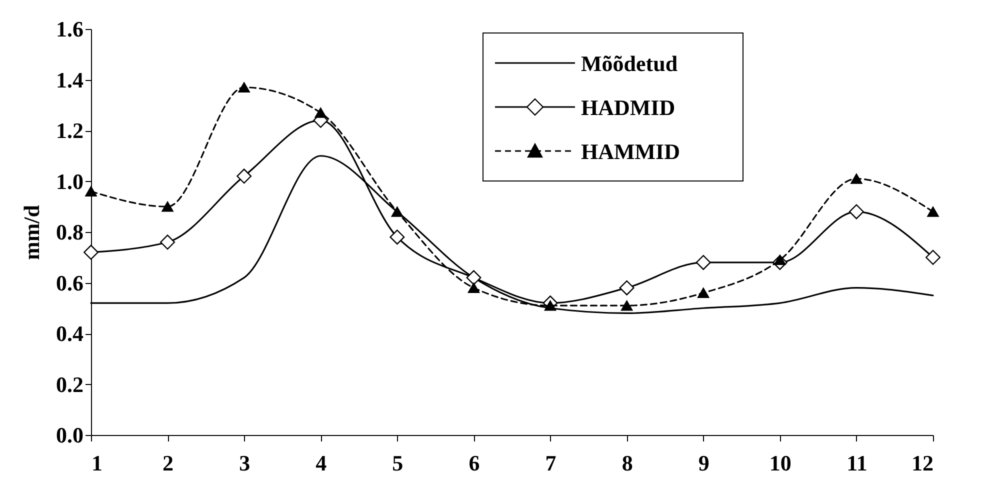  Describe the element at coordinates (629, 63) in the screenshot. I see `legend-label: Mõõdetud` at that location.